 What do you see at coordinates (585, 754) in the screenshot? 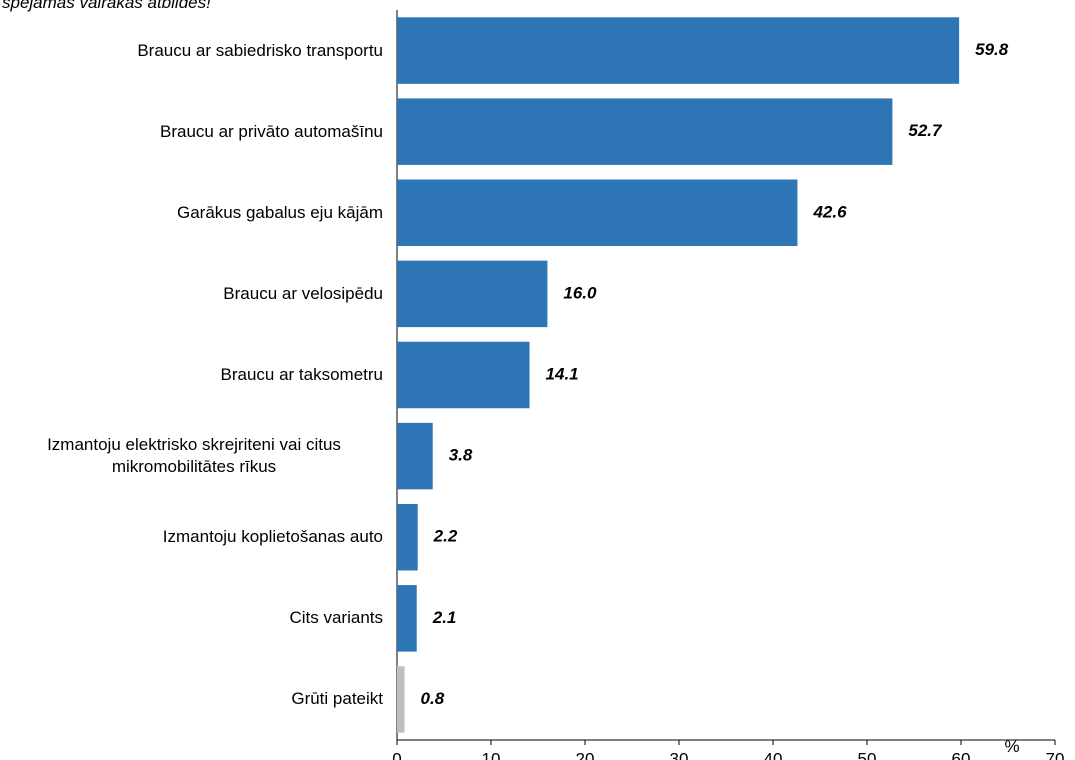
I see `x-tick-label: 20` at bounding box center [585, 754].